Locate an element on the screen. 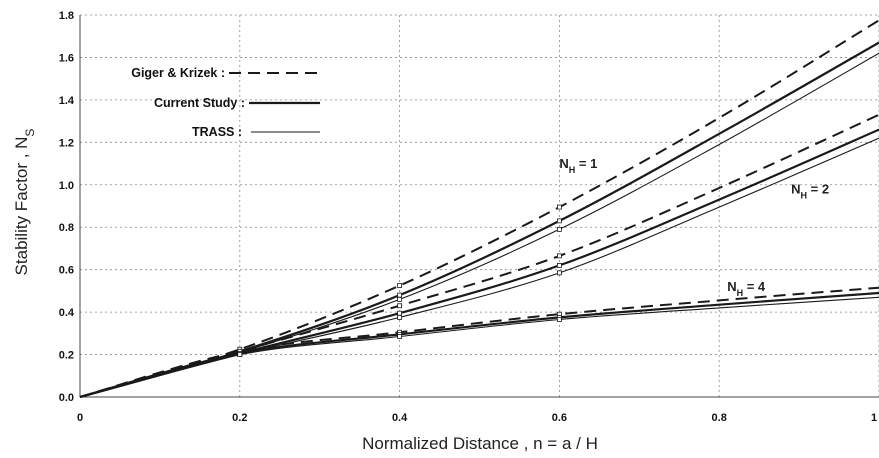 Image resolution: width=879 pixels, height=458 pixels. x-tick-label: 0 is located at coordinates (80, 418).